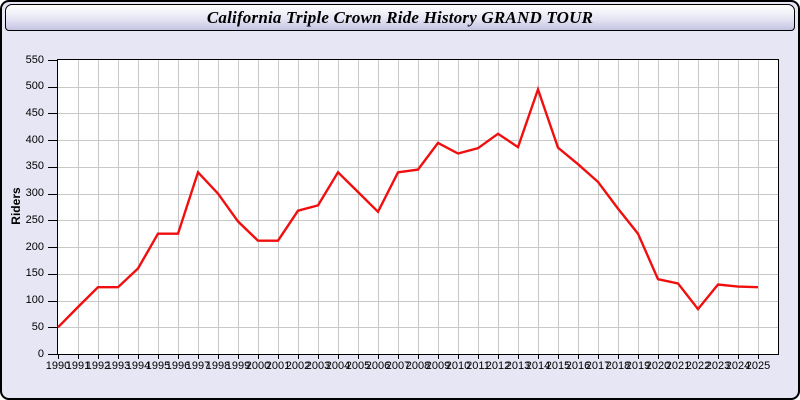 This screenshot has height=400, width=800. I want to click on x-tick-label: 1998, so click(218, 366).